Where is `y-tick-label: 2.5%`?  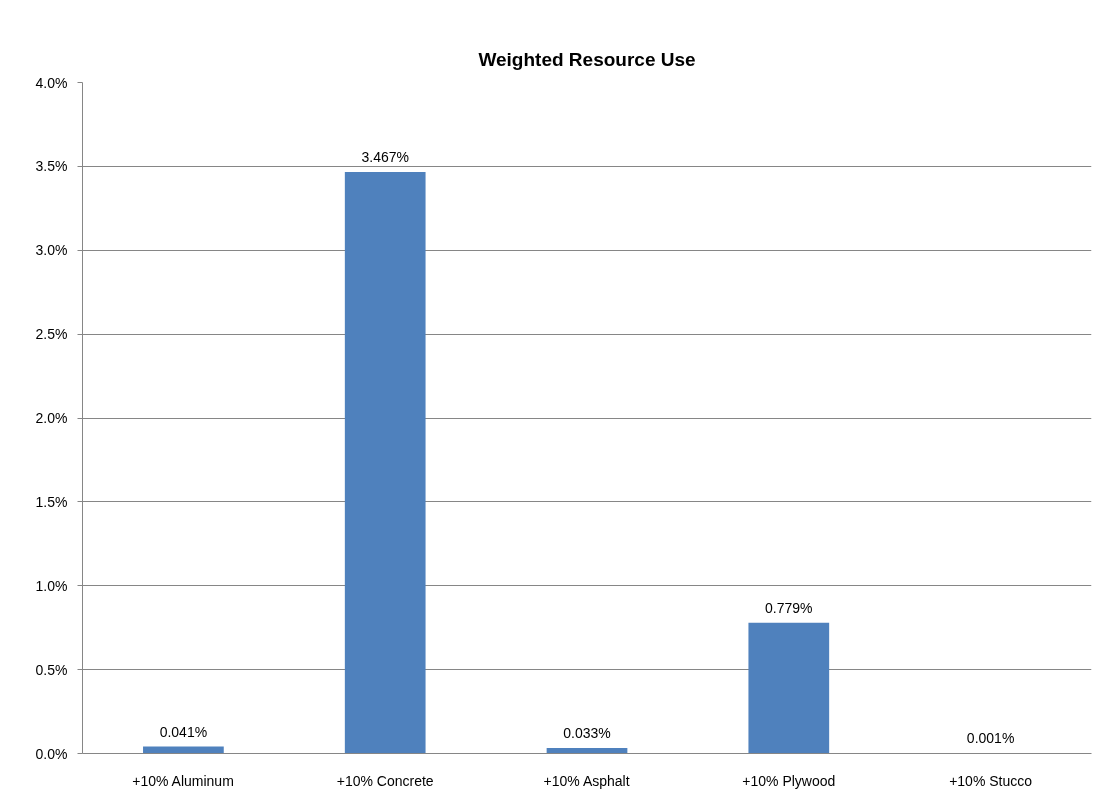 y-tick-label: 2.5% is located at coordinates (51, 334).